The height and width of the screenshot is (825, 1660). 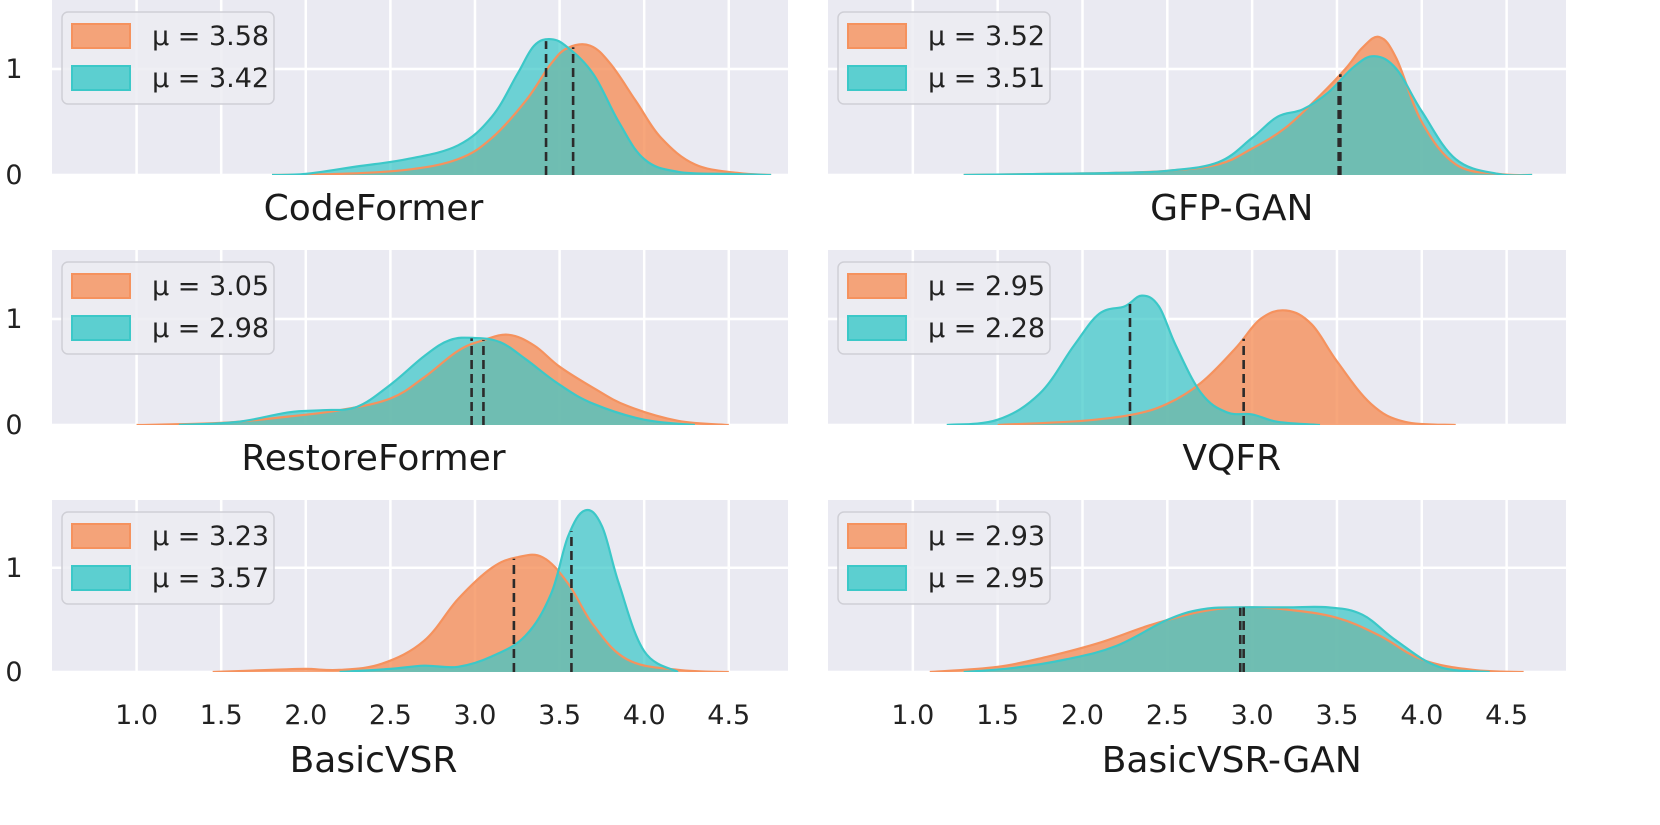 What do you see at coordinates (373, 458) in the screenshot?
I see `panel-title: RestoreFormer` at bounding box center [373, 458].